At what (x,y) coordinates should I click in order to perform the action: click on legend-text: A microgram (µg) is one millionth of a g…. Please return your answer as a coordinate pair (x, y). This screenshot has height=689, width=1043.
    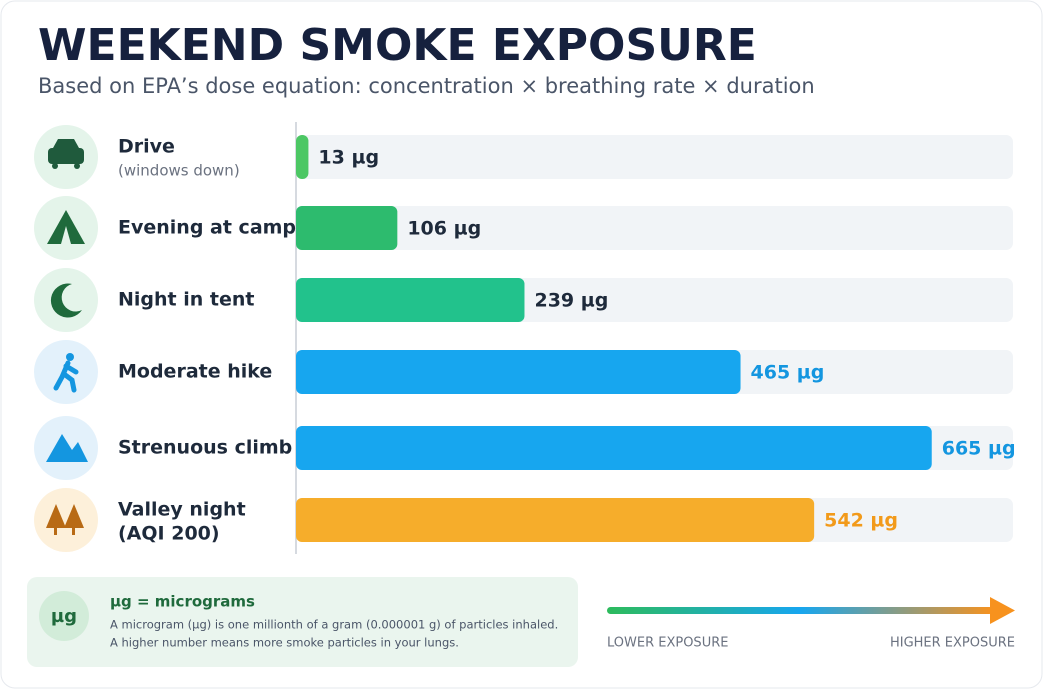
    Looking at the image, I should click on (334, 625).